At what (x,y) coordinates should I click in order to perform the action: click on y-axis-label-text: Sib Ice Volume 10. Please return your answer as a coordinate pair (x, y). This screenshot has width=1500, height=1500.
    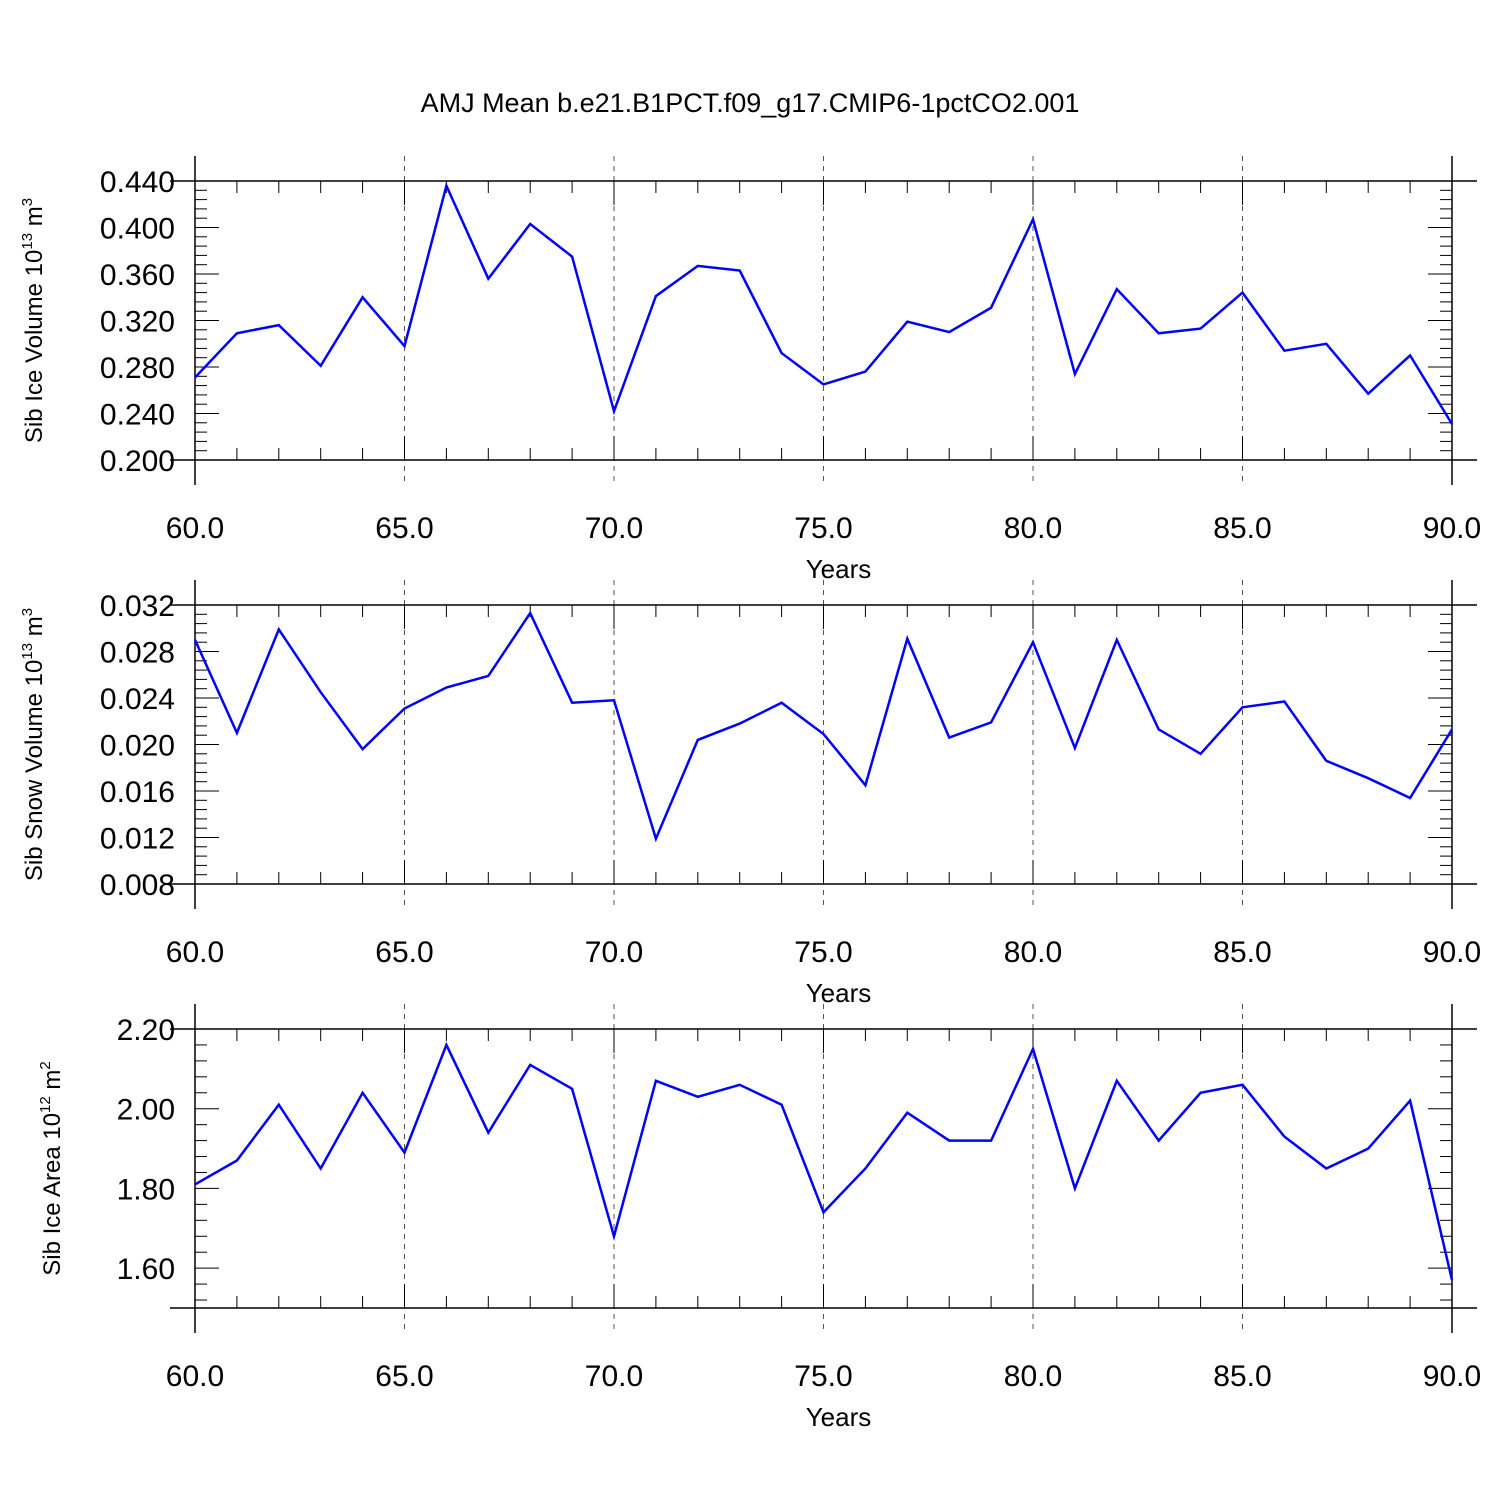
    Looking at the image, I should click on (34, 346).